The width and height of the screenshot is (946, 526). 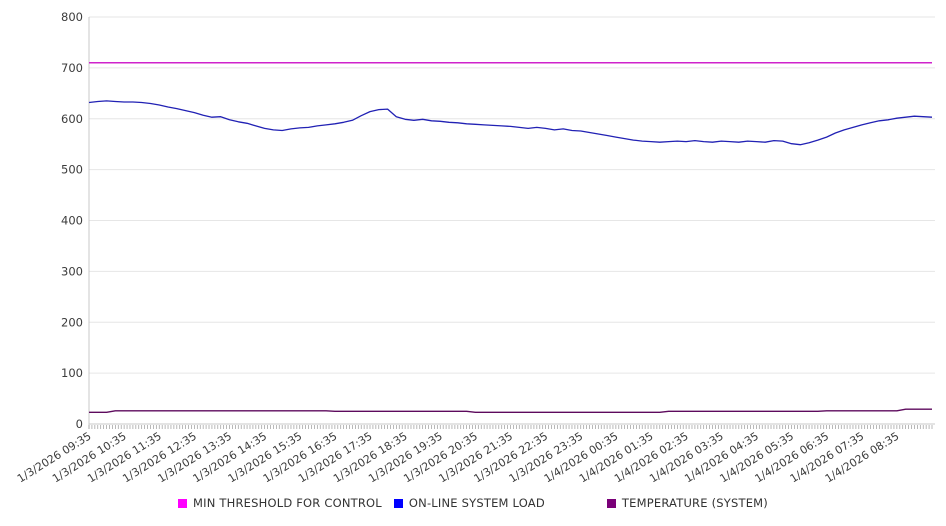 What do you see at coordinates (476, 503) in the screenshot?
I see `legend-label-system-load: ON-LINE SYSTEM LOAD` at bounding box center [476, 503].